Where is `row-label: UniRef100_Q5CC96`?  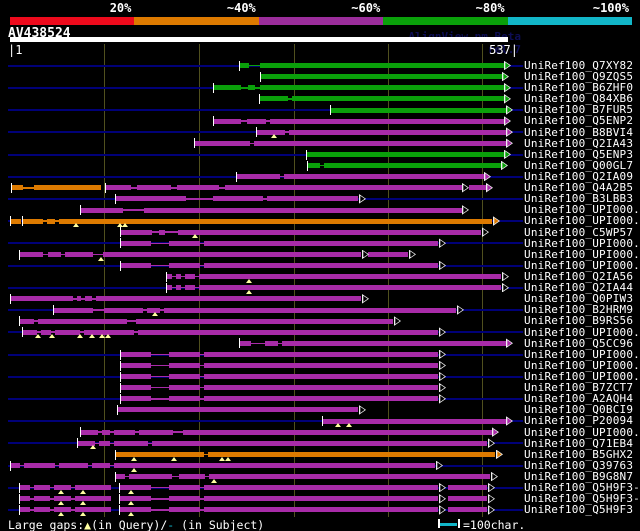
row-label: UniRef100_Q5CC96 is located at coordinates (579, 343).